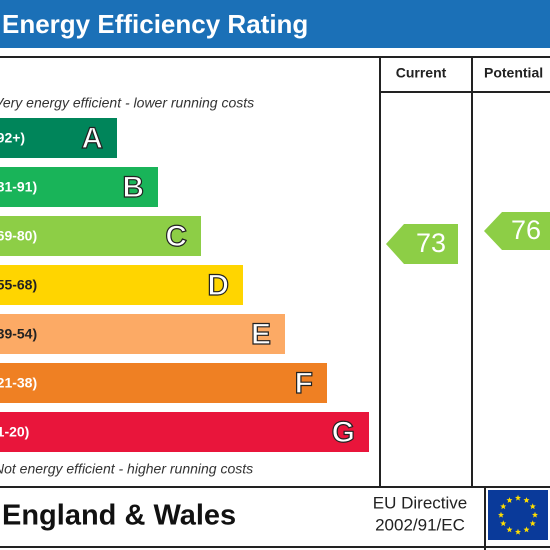 This screenshot has width=550, height=550. Describe the element at coordinates (14, 432) in the screenshot. I see `band-range: (1-20)` at that location.